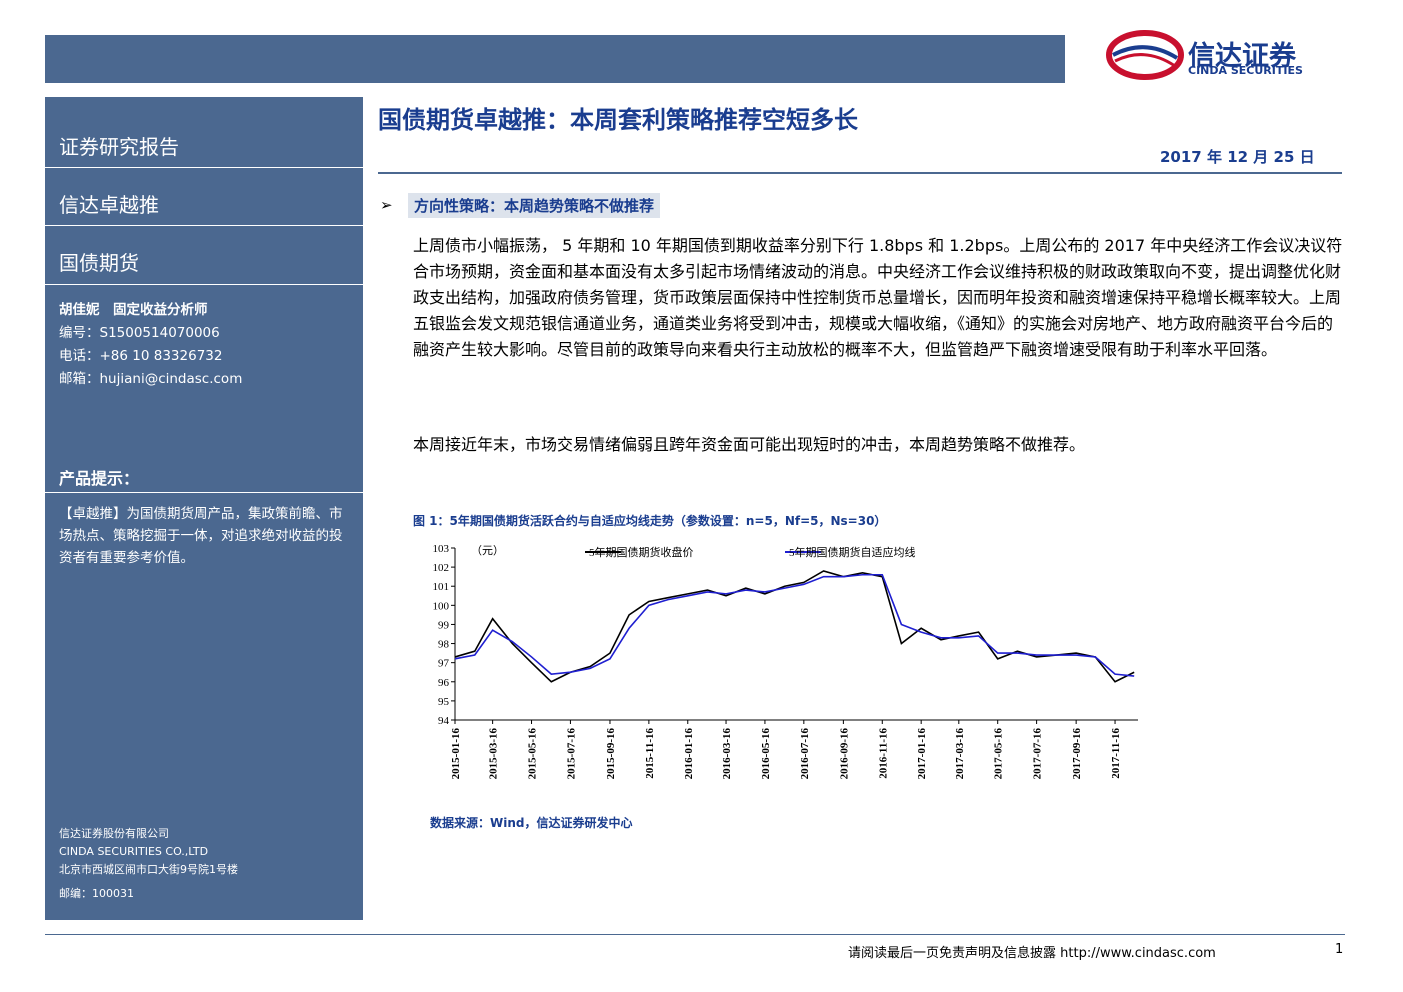 The image size is (1403, 992). What do you see at coordinates (494, 754) in the screenshot?
I see `x-tick-label: 2015-03-16` at bounding box center [494, 754].